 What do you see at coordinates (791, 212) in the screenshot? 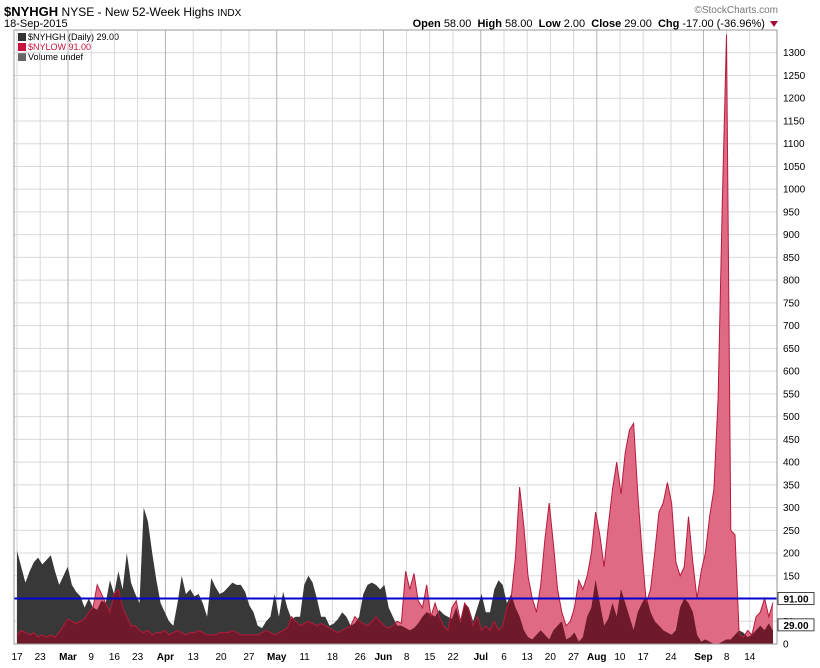
I see `y-tick-label: 950` at bounding box center [791, 212].